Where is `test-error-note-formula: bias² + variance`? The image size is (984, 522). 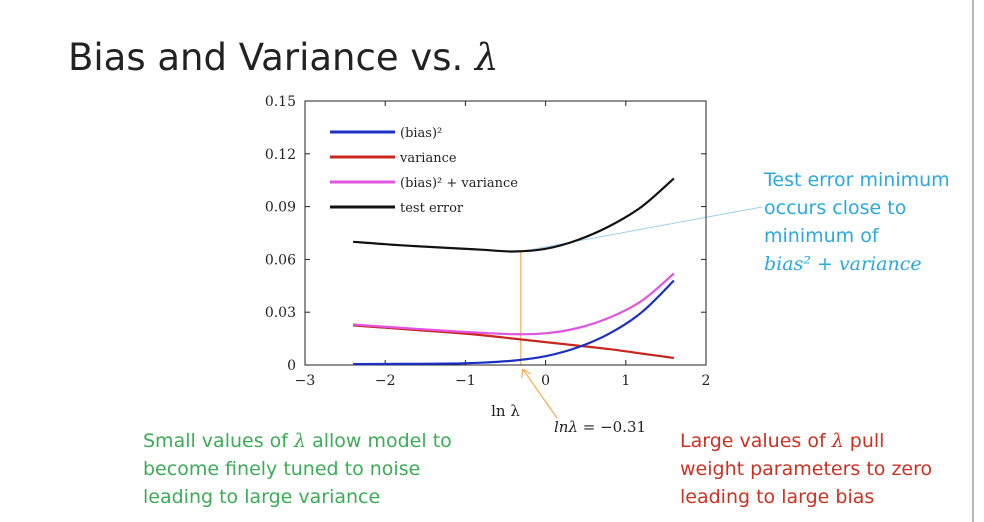
test-error-note-formula: bias² + variance is located at coordinates (843, 264).